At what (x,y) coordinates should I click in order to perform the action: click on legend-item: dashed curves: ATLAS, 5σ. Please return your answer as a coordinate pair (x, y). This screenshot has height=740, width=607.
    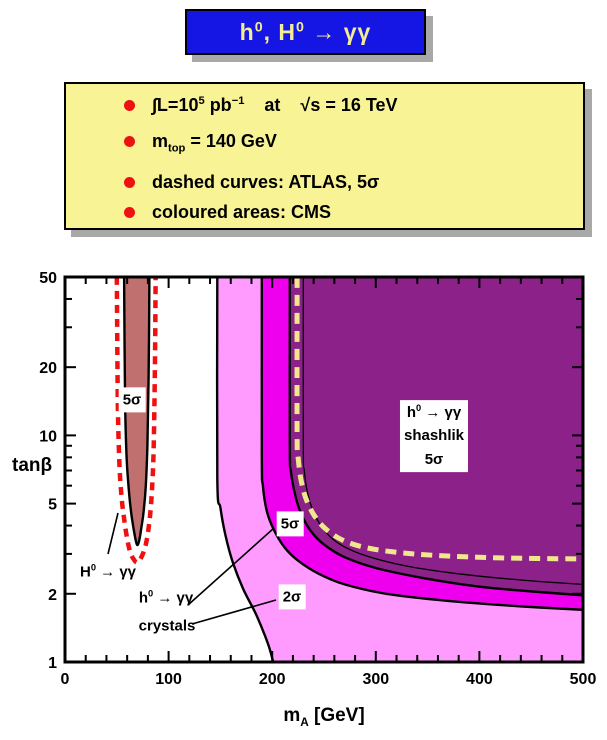
    Looking at the image, I should click on (251, 182).